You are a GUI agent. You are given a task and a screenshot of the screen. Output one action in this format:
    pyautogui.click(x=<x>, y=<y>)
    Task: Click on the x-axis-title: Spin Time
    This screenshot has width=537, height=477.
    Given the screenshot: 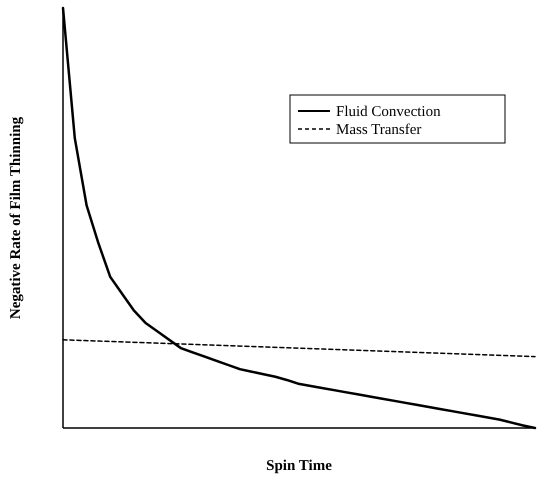 What is the action you would take?
    pyautogui.click(x=299, y=466)
    